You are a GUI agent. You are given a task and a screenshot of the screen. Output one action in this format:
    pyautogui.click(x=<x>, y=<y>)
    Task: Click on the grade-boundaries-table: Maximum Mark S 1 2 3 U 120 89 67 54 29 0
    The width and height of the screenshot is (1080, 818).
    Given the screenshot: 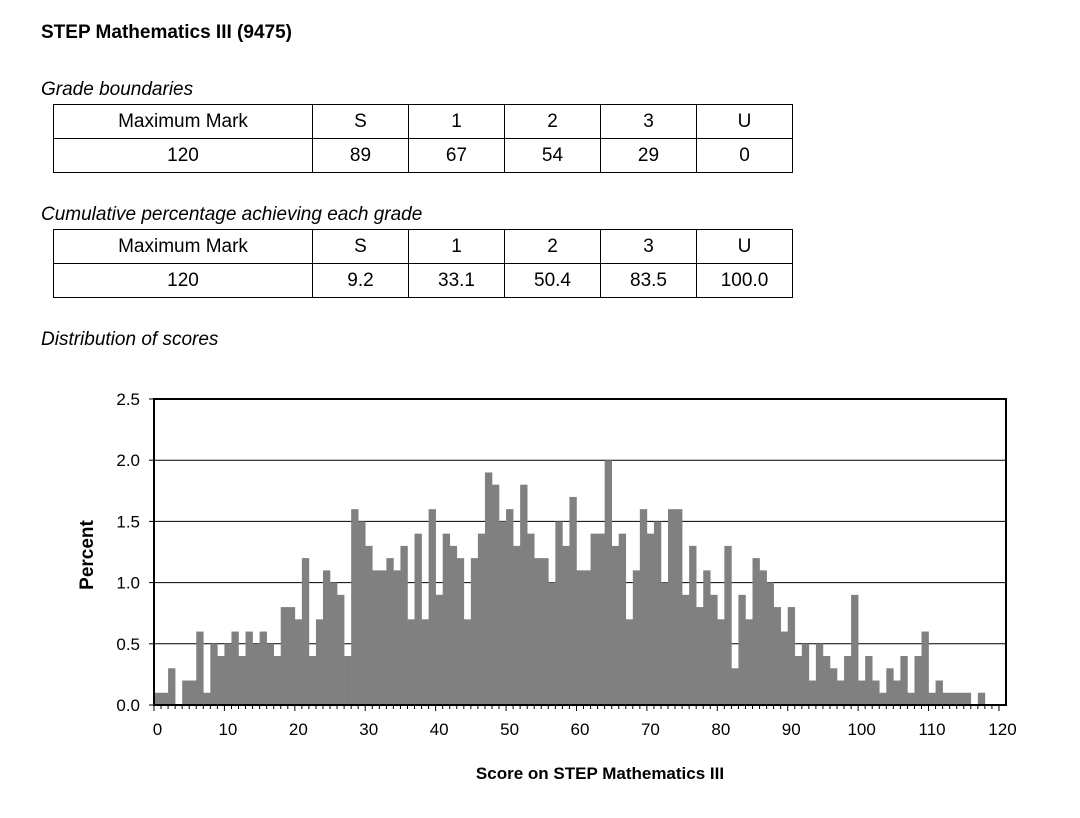 What is the action you would take?
    pyautogui.click(x=423, y=138)
    